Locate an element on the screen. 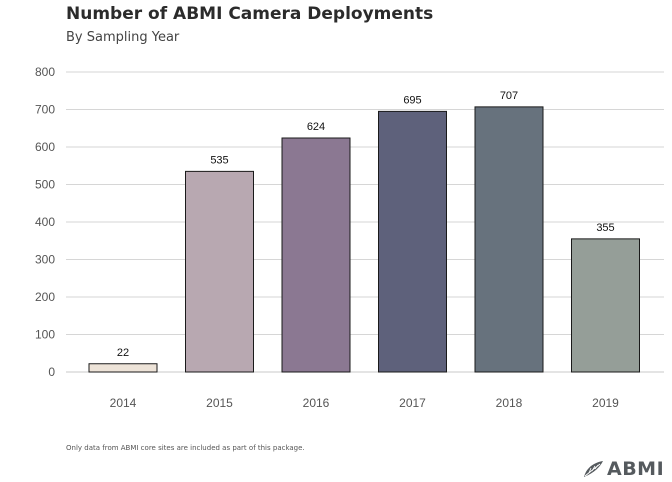 This screenshot has height=482, width=672. y-tick-label: 700 is located at coordinates (45, 110).